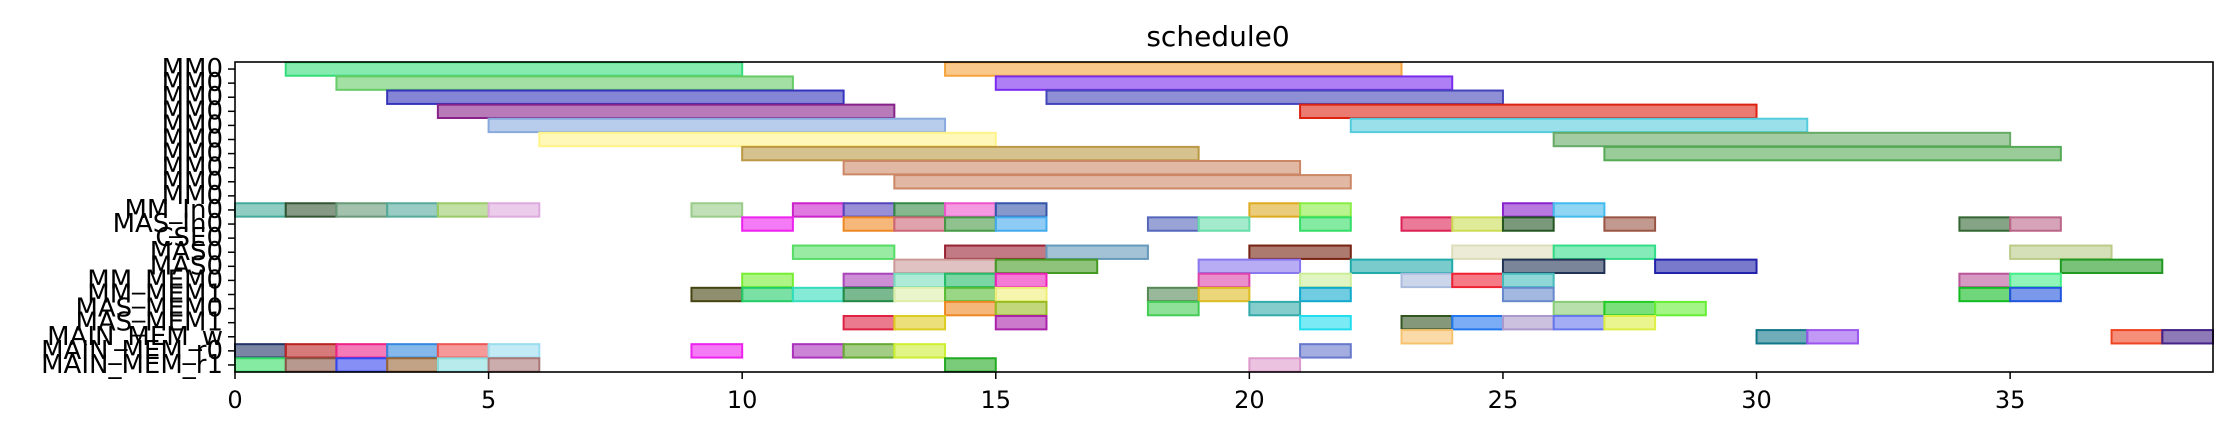  Describe the element at coordinates (1126, 393) in the screenshot. I see `x-axis-ticks: 0 5 10 15 20 25 30 35` at that location.